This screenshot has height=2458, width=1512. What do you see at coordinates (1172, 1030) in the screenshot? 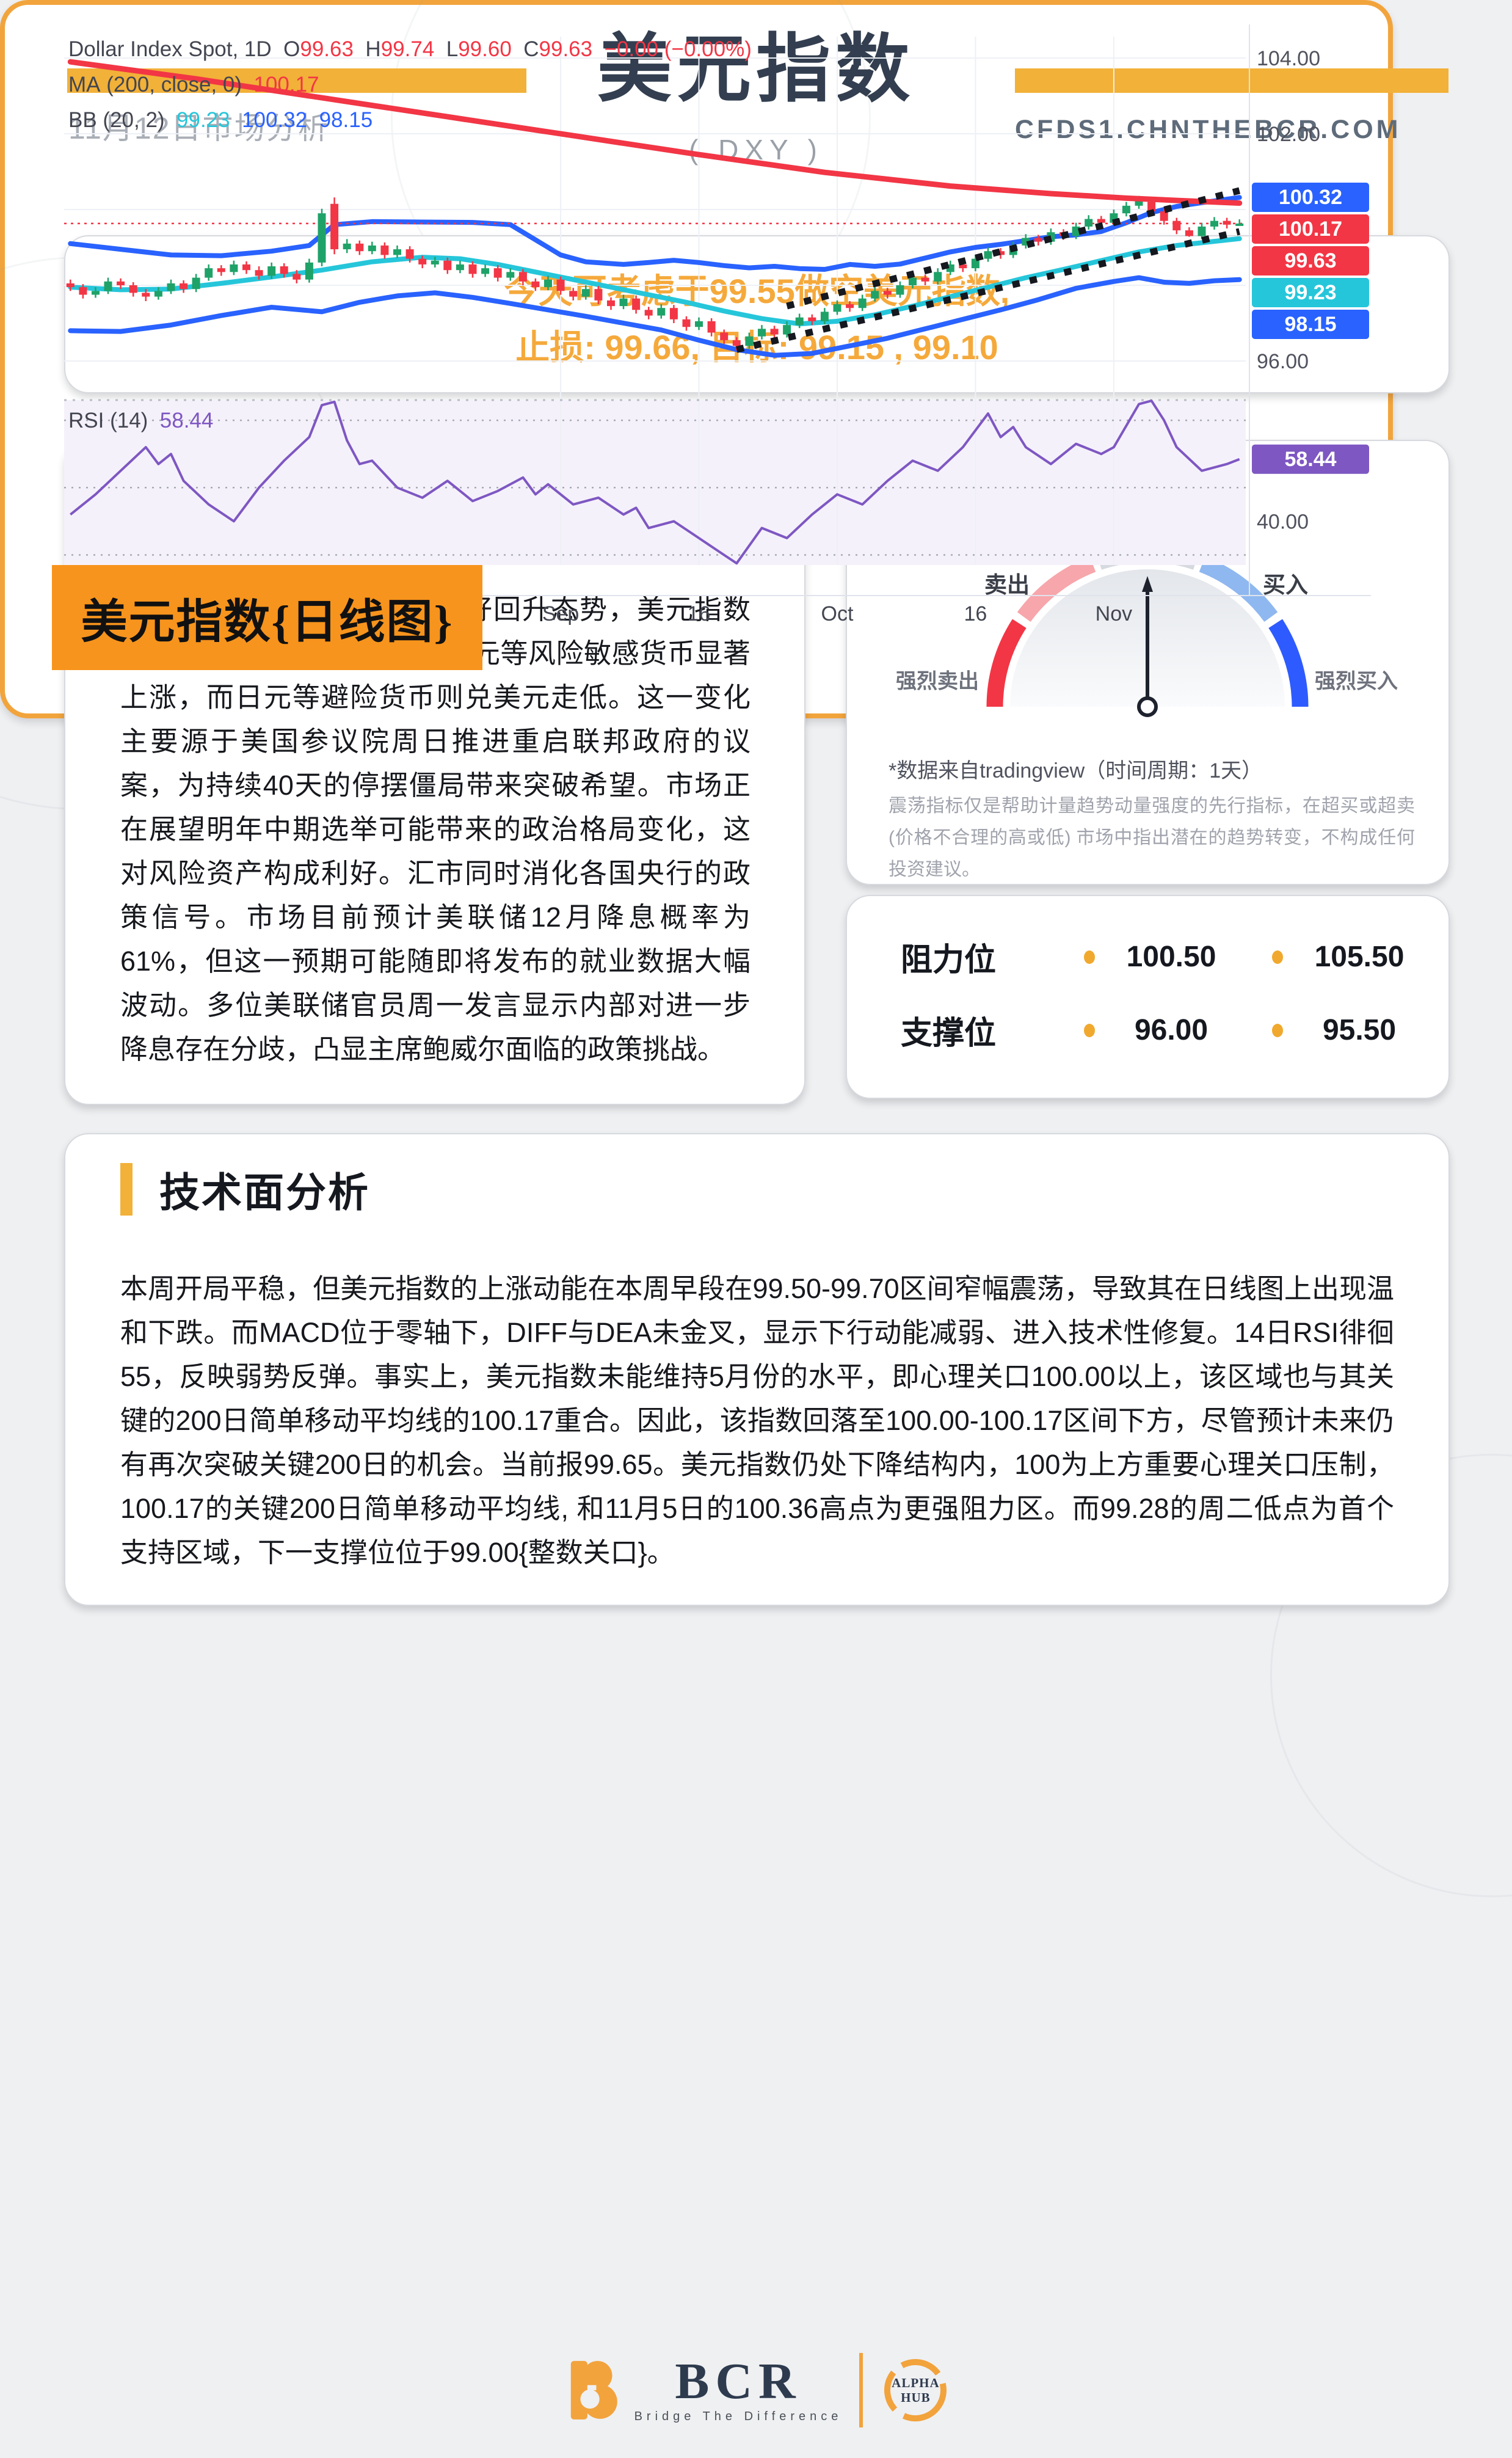
I see `support-value-1: 96.00` at bounding box center [1172, 1030].